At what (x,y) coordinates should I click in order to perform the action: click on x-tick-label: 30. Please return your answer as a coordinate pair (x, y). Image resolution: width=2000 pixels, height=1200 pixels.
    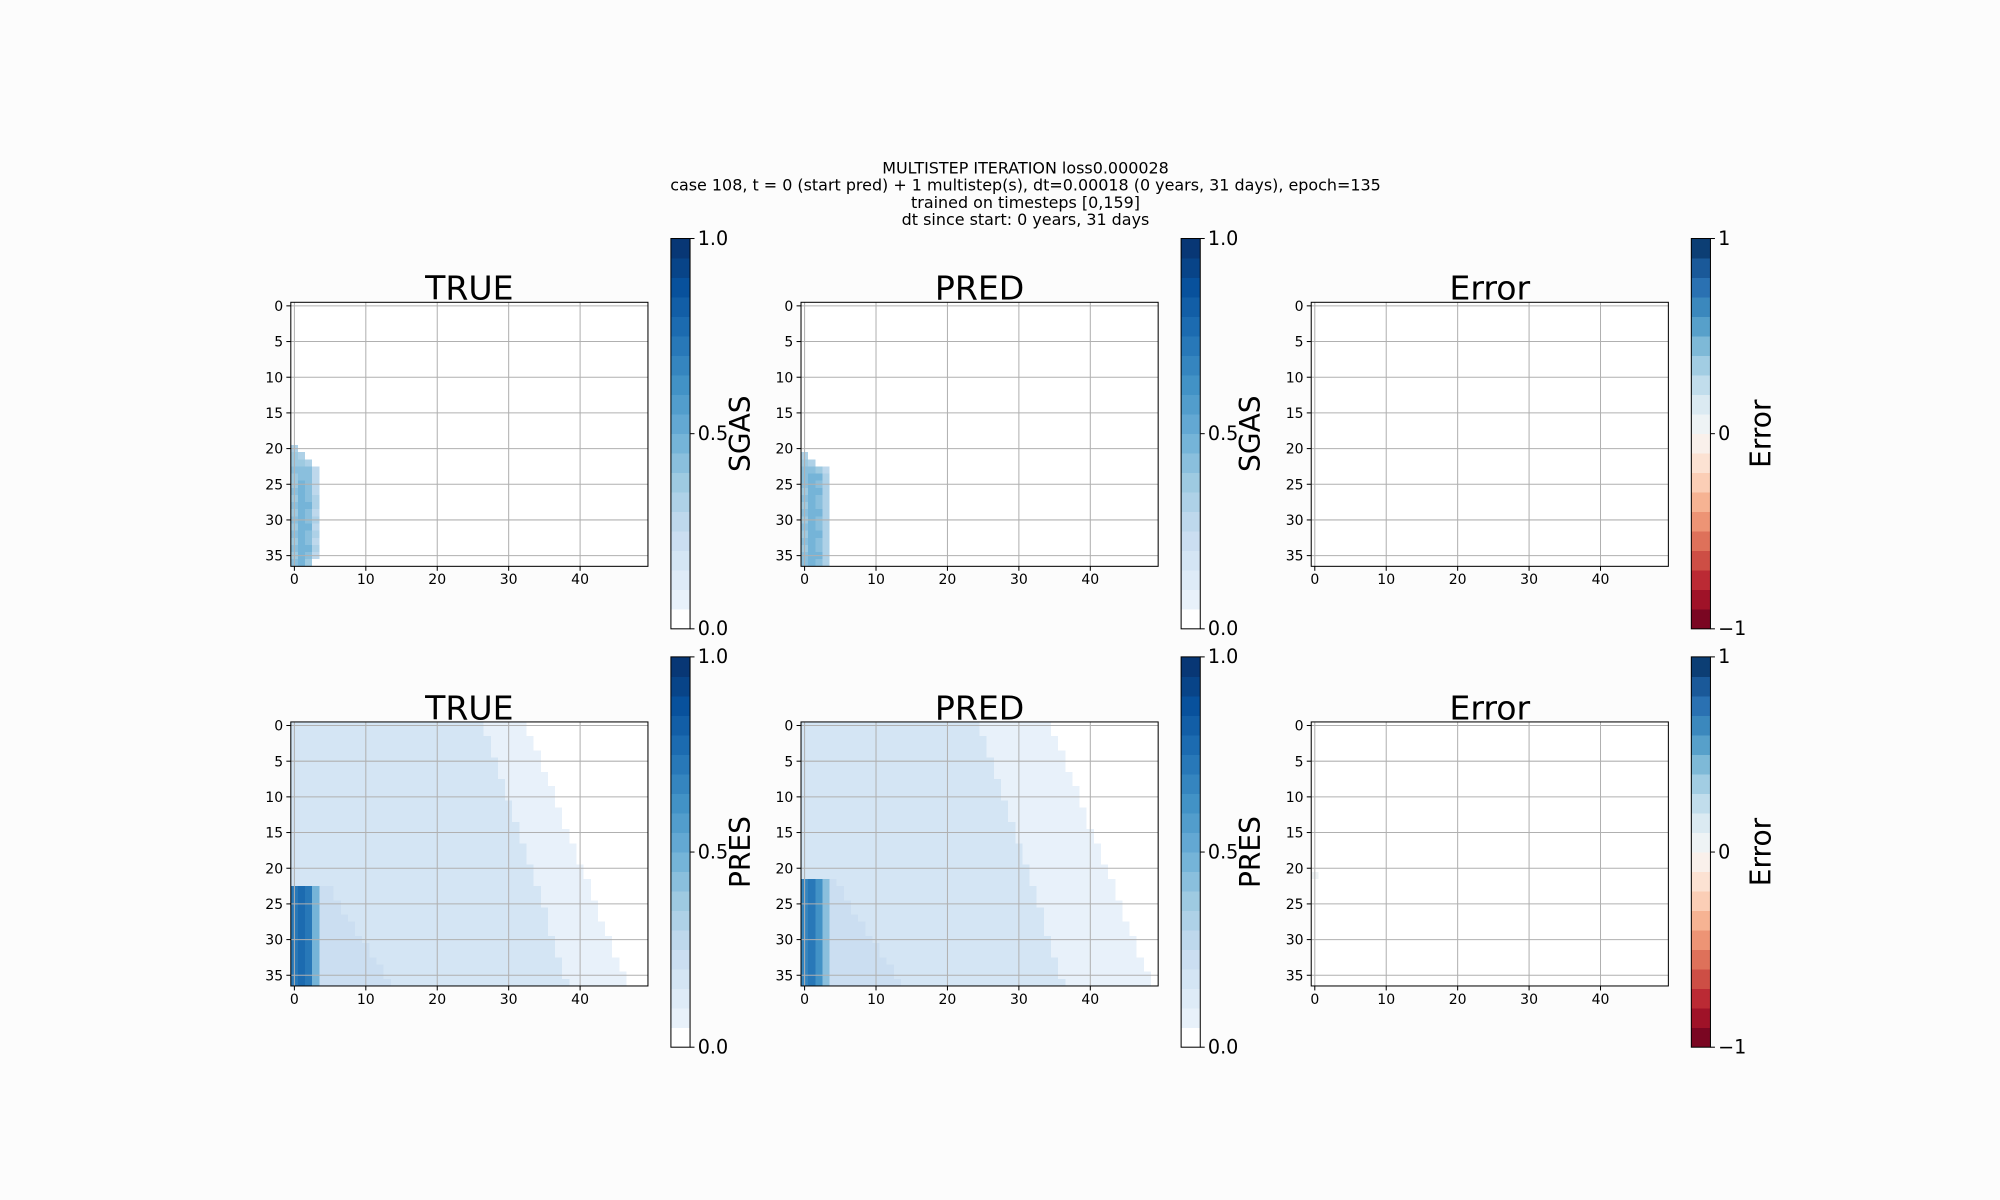
    Looking at the image, I should click on (509, 1000).